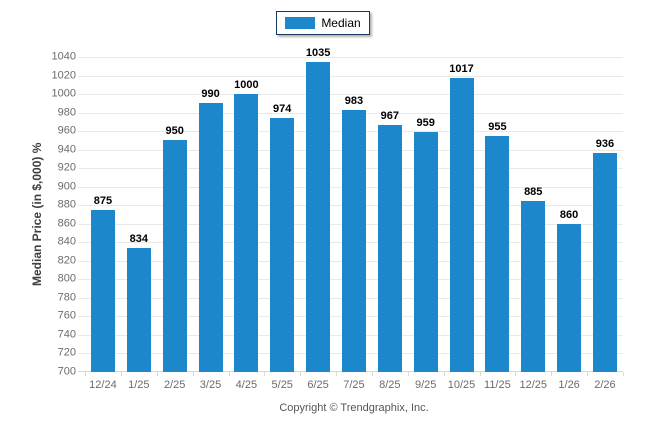 The image size is (646, 434). Describe the element at coordinates (66, 167) in the screenshot. I see `y-tick-label: 920` at that location.